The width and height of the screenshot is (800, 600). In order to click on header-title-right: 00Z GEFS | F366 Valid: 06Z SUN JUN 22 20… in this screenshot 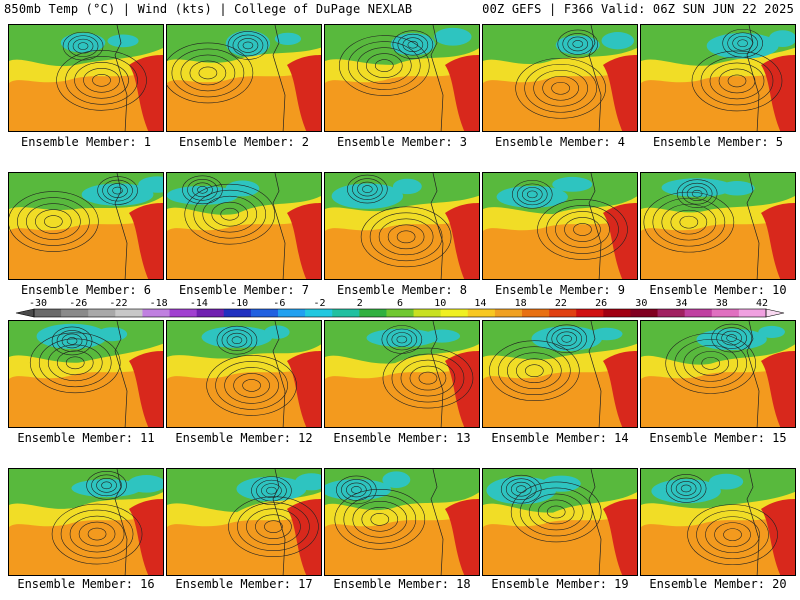, I will do `click(638, 9)`.